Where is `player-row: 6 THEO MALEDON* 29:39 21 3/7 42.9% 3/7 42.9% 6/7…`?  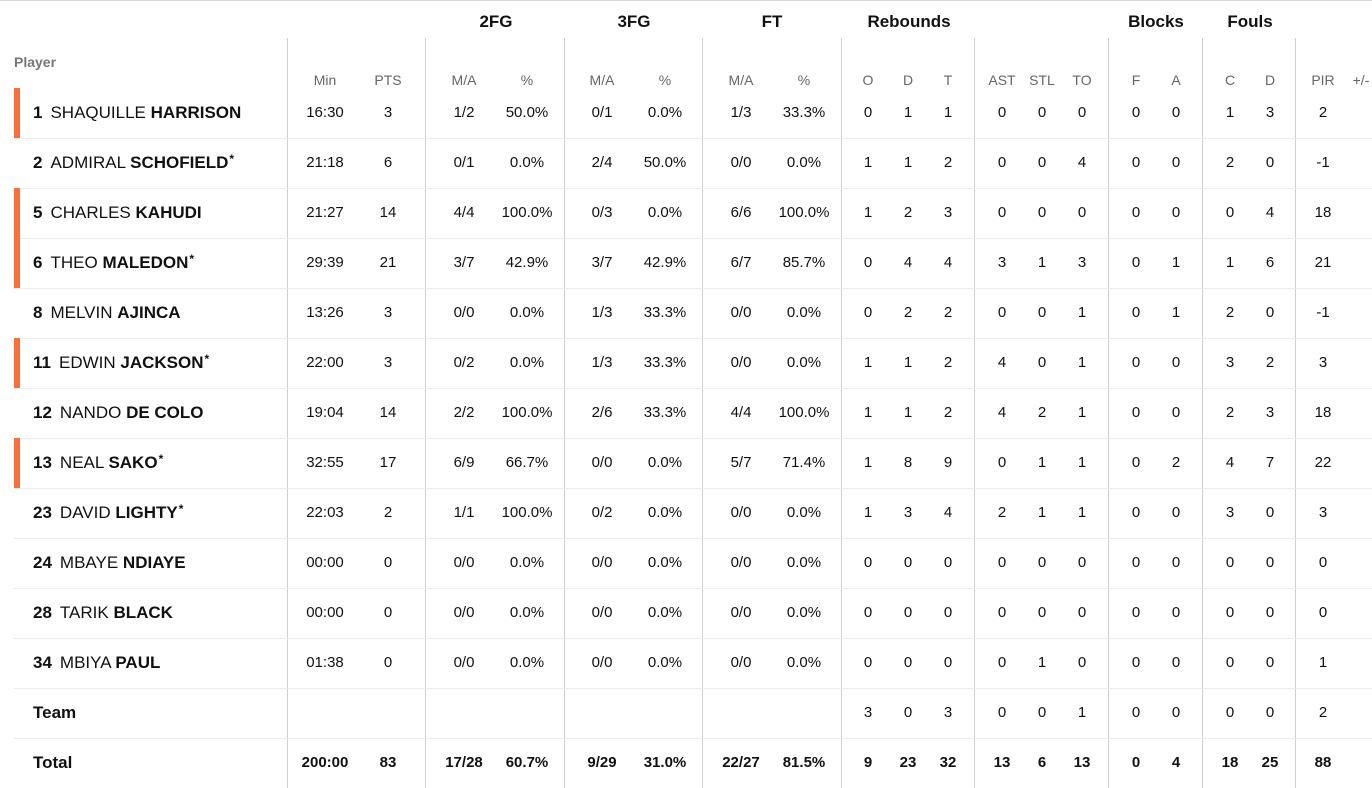 player-row: 6 THEO MALEDON* 29:39 21 3/7 42.9% 3/7 42.9% 6/7… is located at coordinates (693, 263).